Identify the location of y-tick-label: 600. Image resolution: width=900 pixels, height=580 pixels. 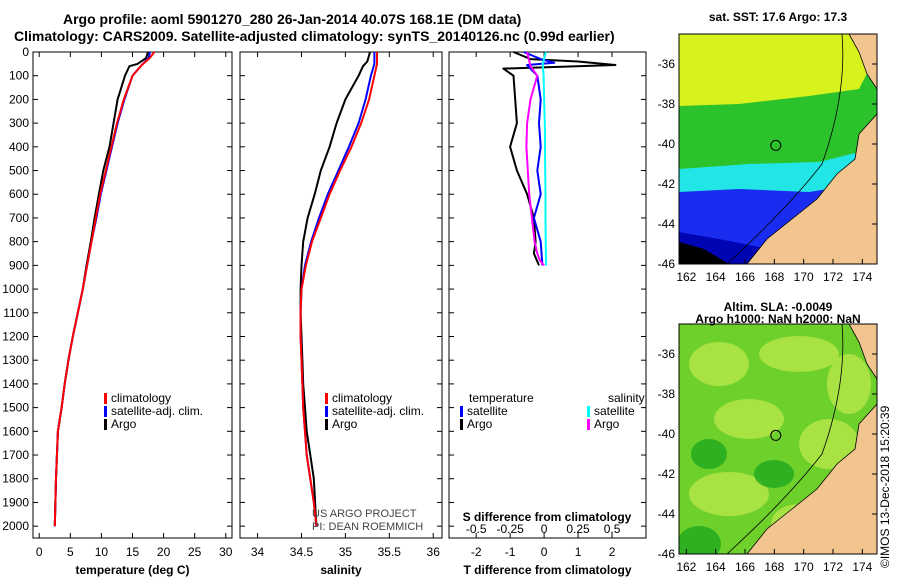
(19, 194).